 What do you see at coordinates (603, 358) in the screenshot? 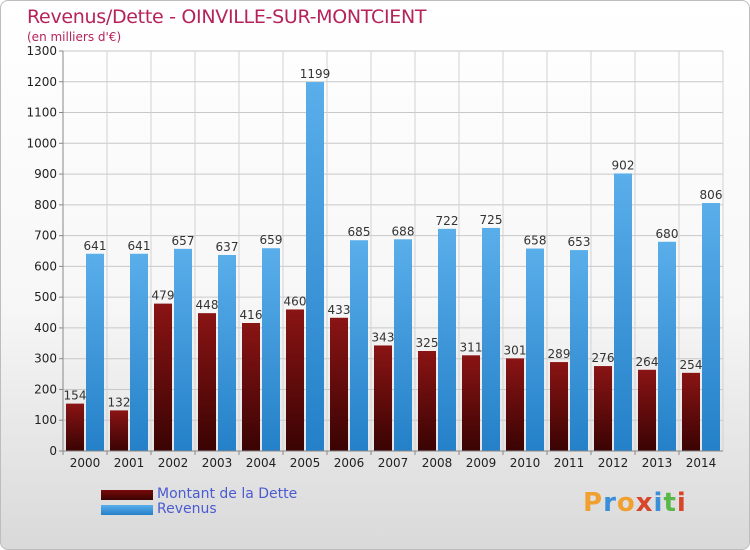
I see `value-label-debt: 276` at bounding box center [603, 358].